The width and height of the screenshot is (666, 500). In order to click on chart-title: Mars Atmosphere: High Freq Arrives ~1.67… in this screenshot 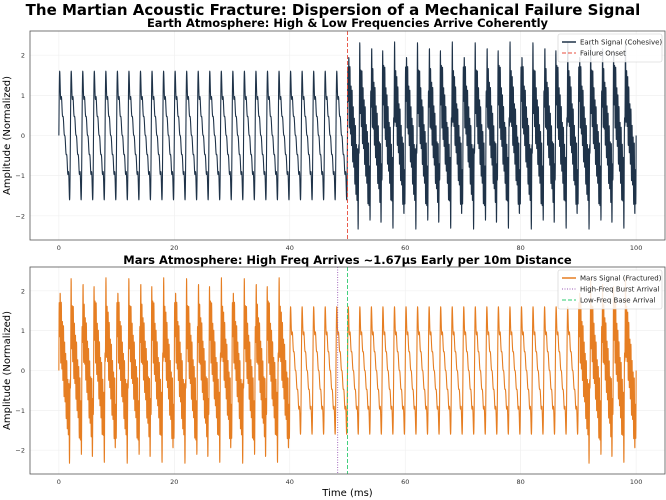, I will do `click(347, 260)`.